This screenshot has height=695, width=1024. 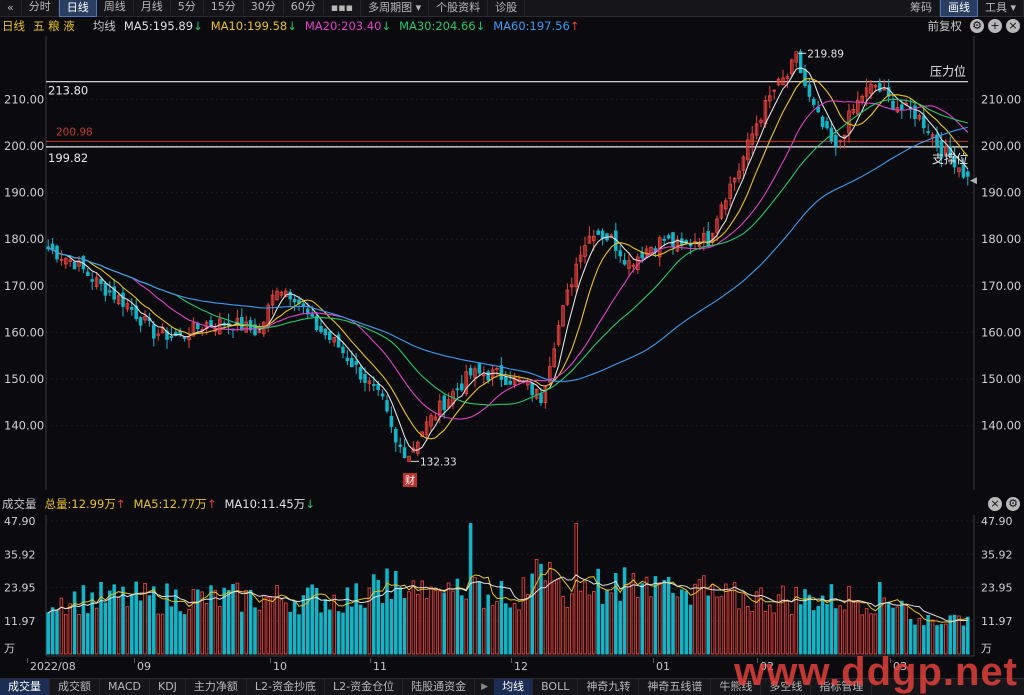 What do you see at coordinates (395, 8) in the screenshot?
I see `multi-period-dropdown: 多周期图 ▾` at bounding box center [395, 8].